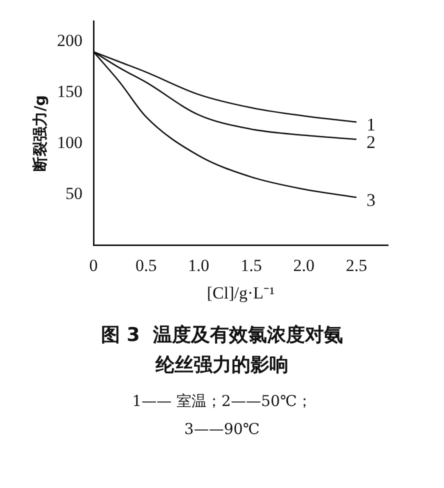 Image resolution: width=444 pixels, height=488 pixels. Describe the element at coordinates (371, 200) in the screenshot. I see `series-label: 3` at that location.